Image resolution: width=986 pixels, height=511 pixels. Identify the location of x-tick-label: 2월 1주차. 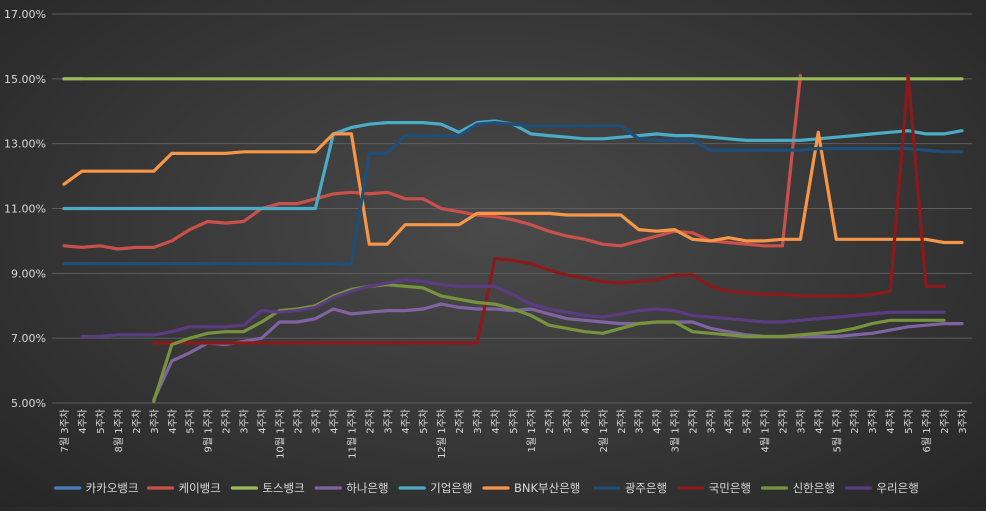
(604, 431).